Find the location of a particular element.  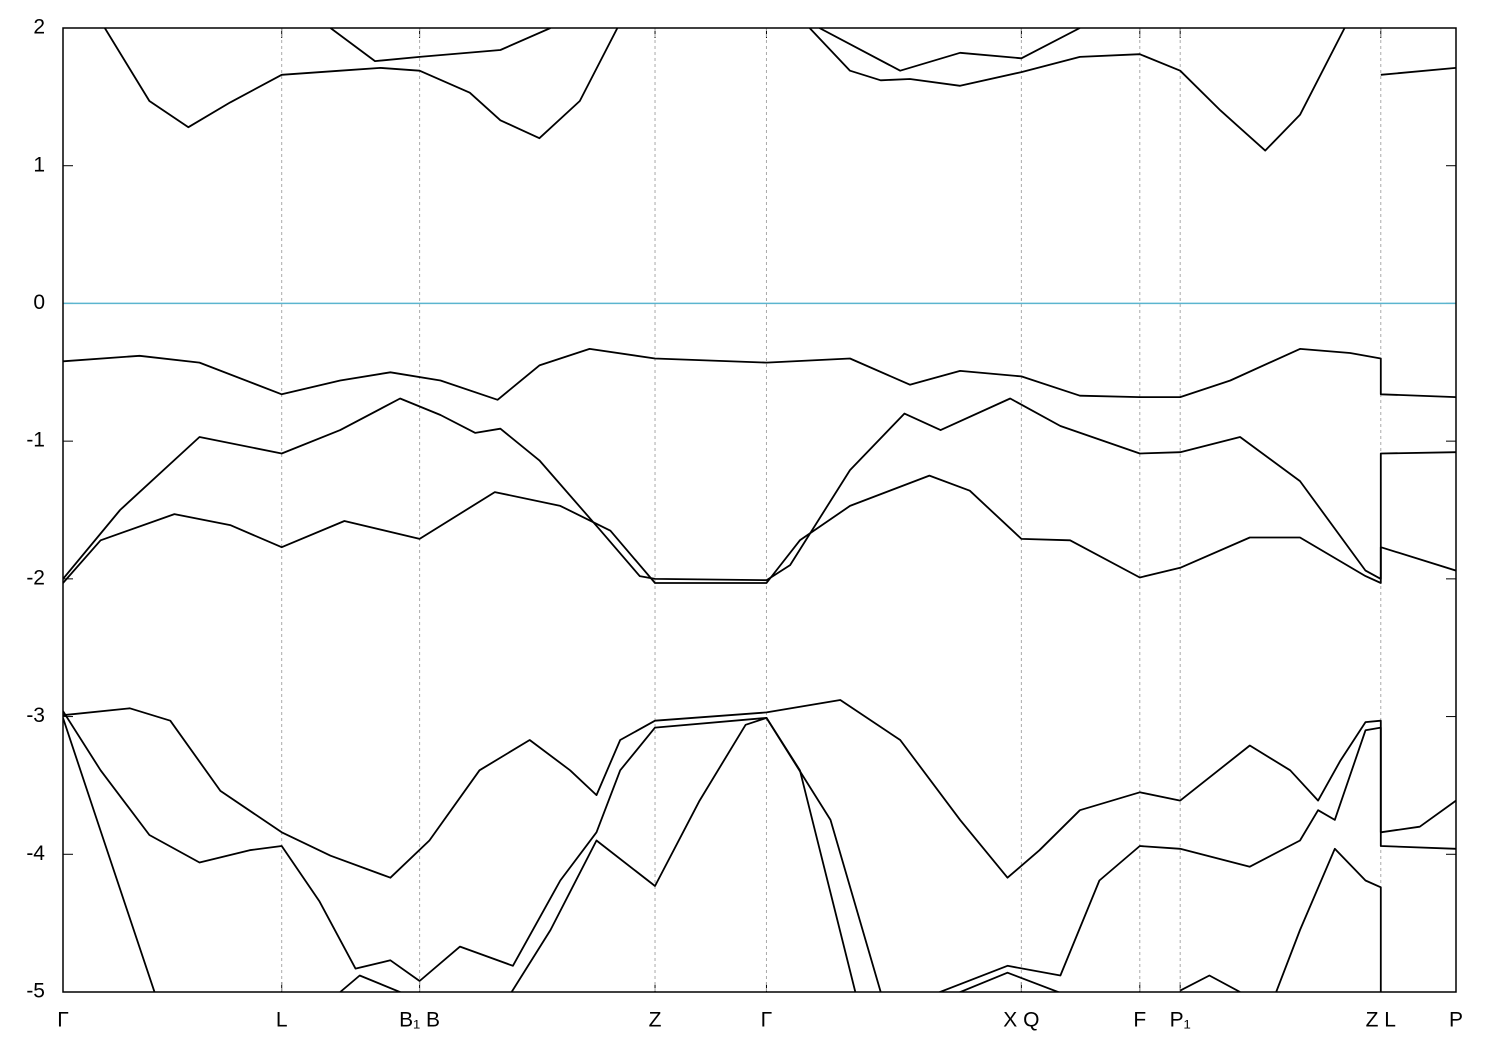

y-tick-label: -4 is located at coordinates (35, 853).